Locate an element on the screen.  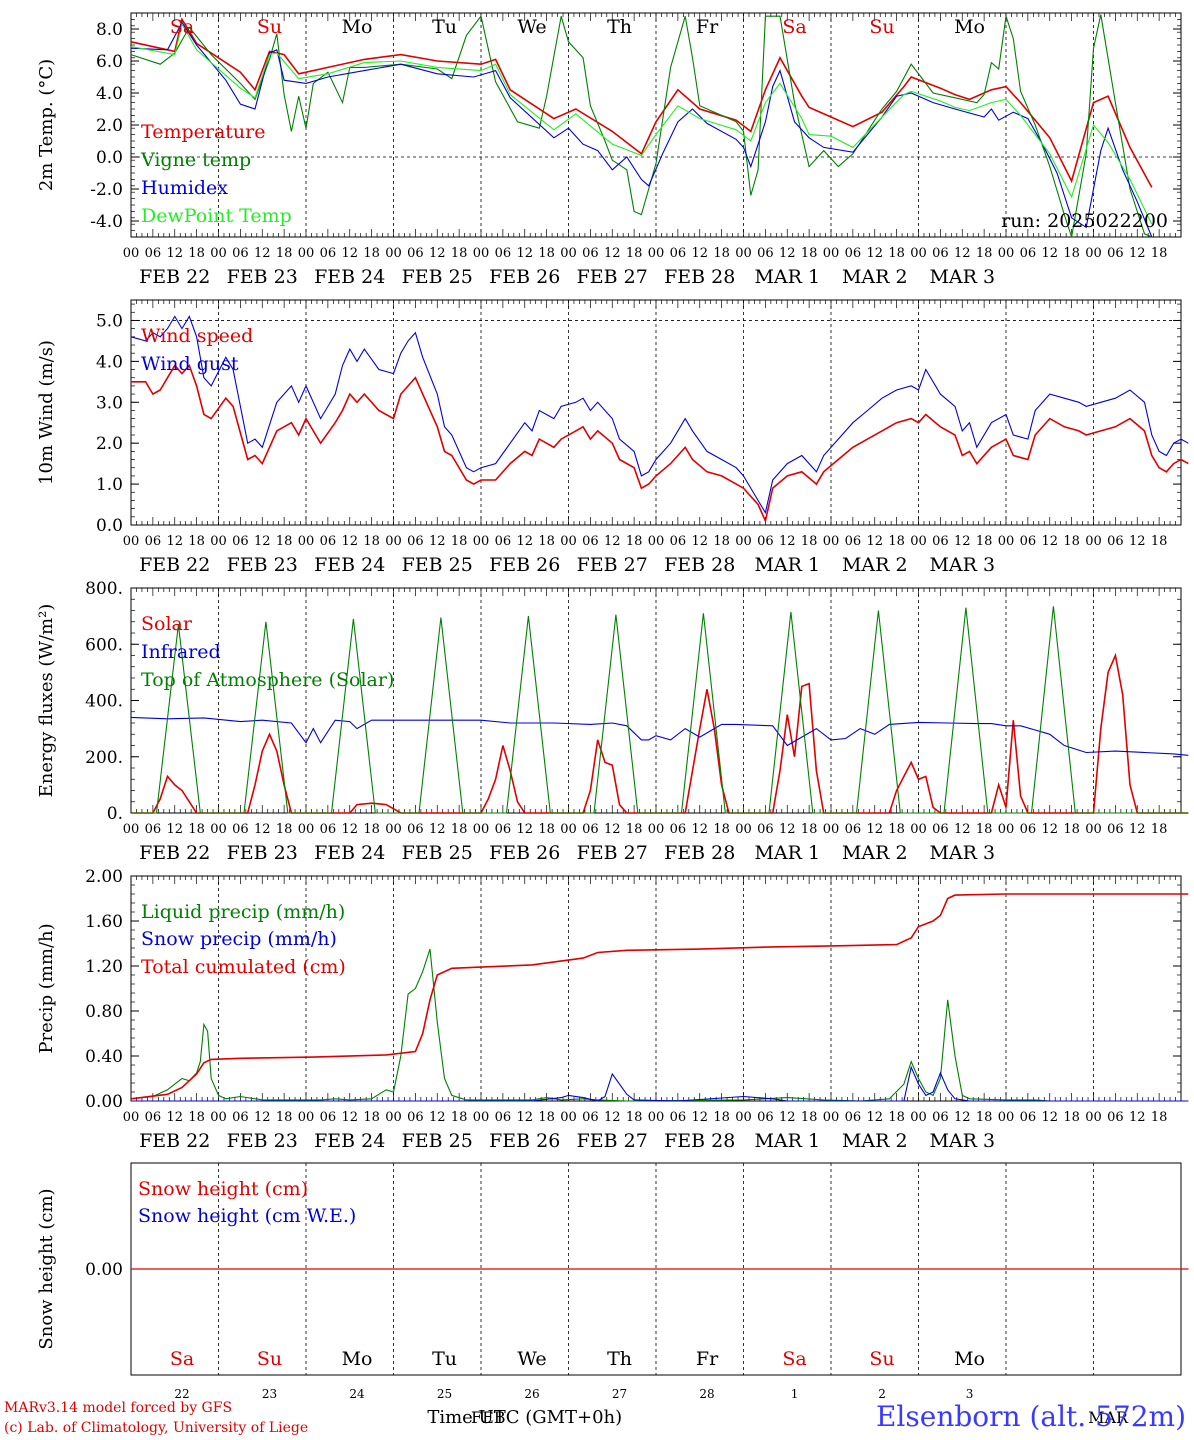
weekday-label-bottom: Tu is located at coordinates (444, 1359).